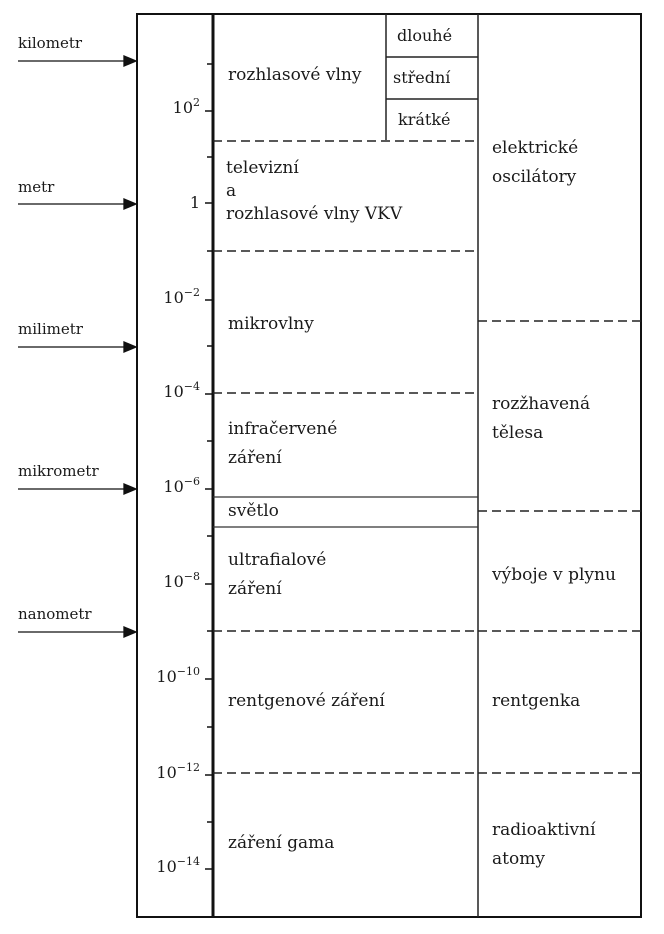 This screenshot has width=664, height=934. What do you see at coordinates (554, 575) in the screenshot?
I see `source-gas-discharge: výboje v plynu` at bounding box center [554, 575].